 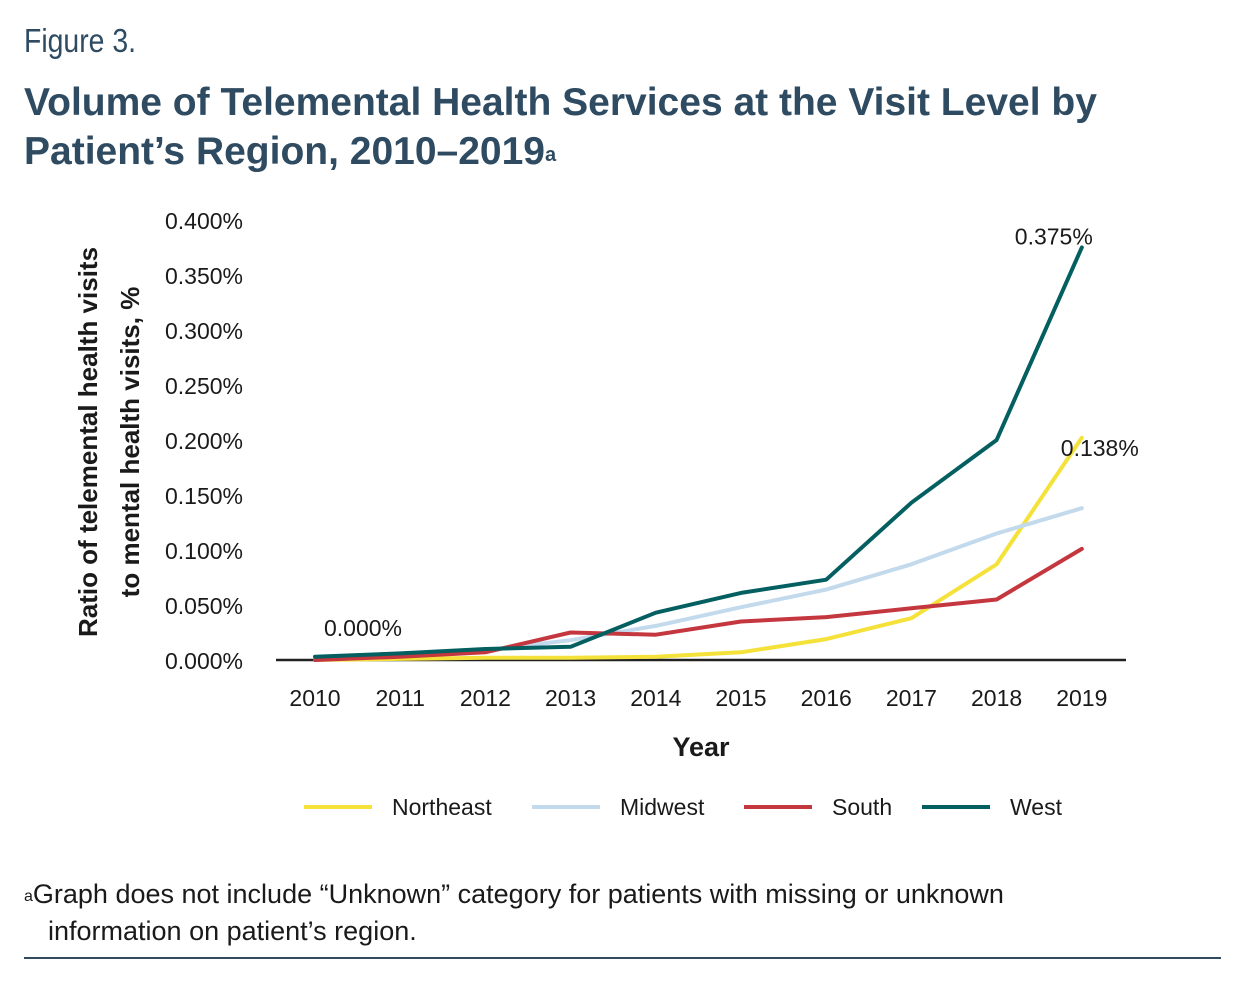 I want to click on legend: Northeast Midwest South West, so click(x=683, y=807).